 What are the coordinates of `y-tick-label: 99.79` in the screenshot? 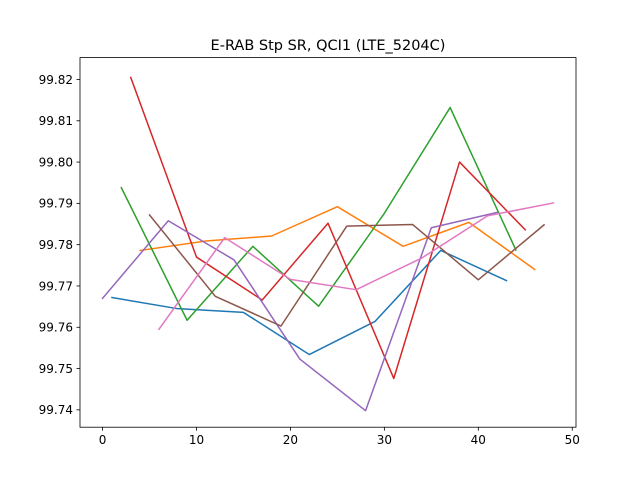 It's located at (56, 204).